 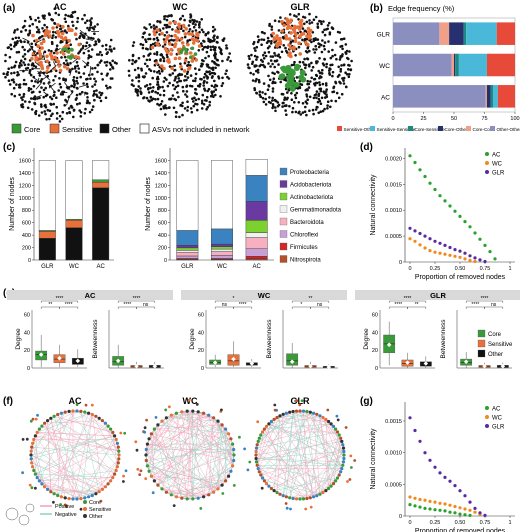 I want to click on chart-e-legend-label: Other, so click(x=495, y=355).